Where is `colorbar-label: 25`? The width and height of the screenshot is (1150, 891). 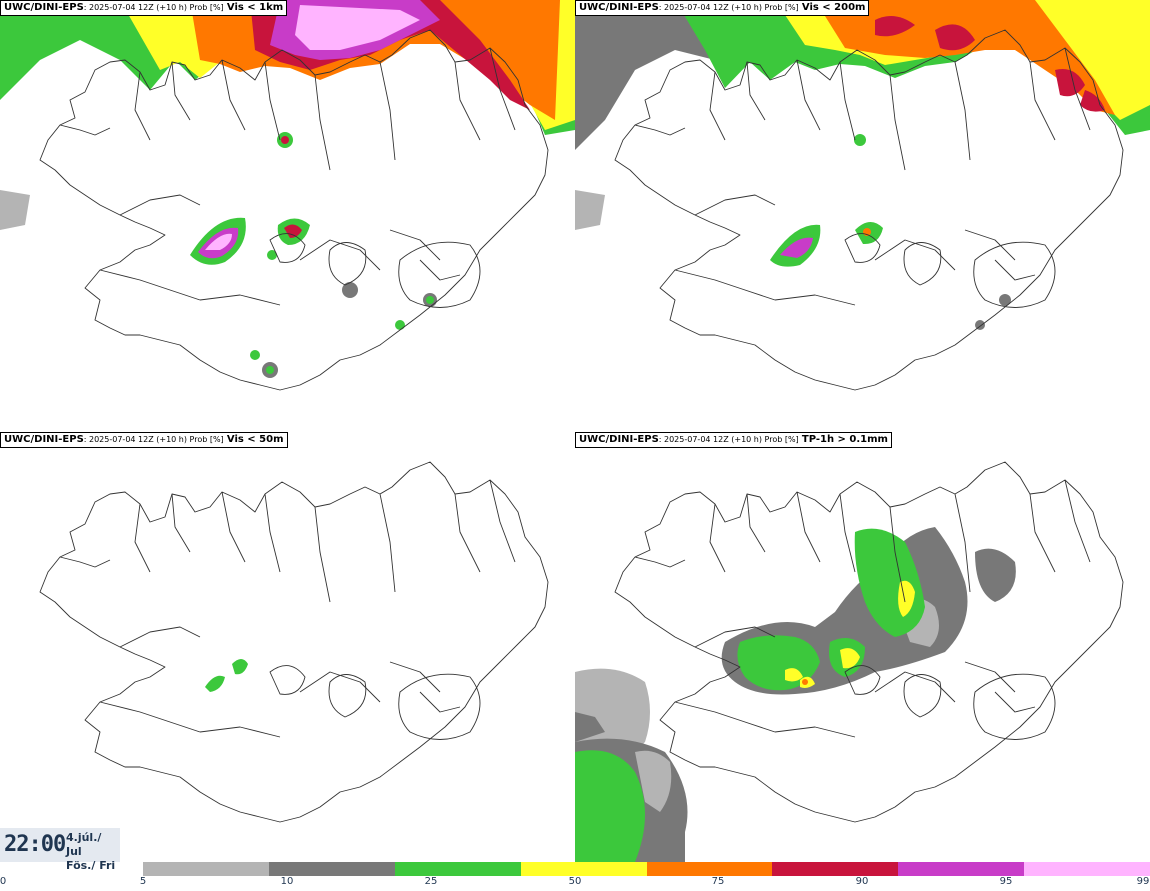 colorbar-label: 25 is located at coordinates (431, 881).